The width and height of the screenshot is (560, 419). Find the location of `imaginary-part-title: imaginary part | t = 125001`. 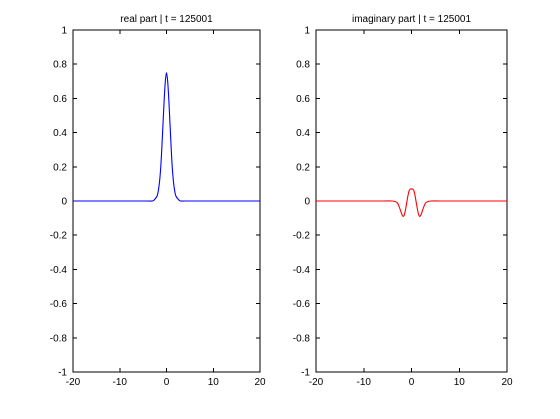

imaginary-part-title: imaginary part | t = 125001 is located at coordinates (411, 19).